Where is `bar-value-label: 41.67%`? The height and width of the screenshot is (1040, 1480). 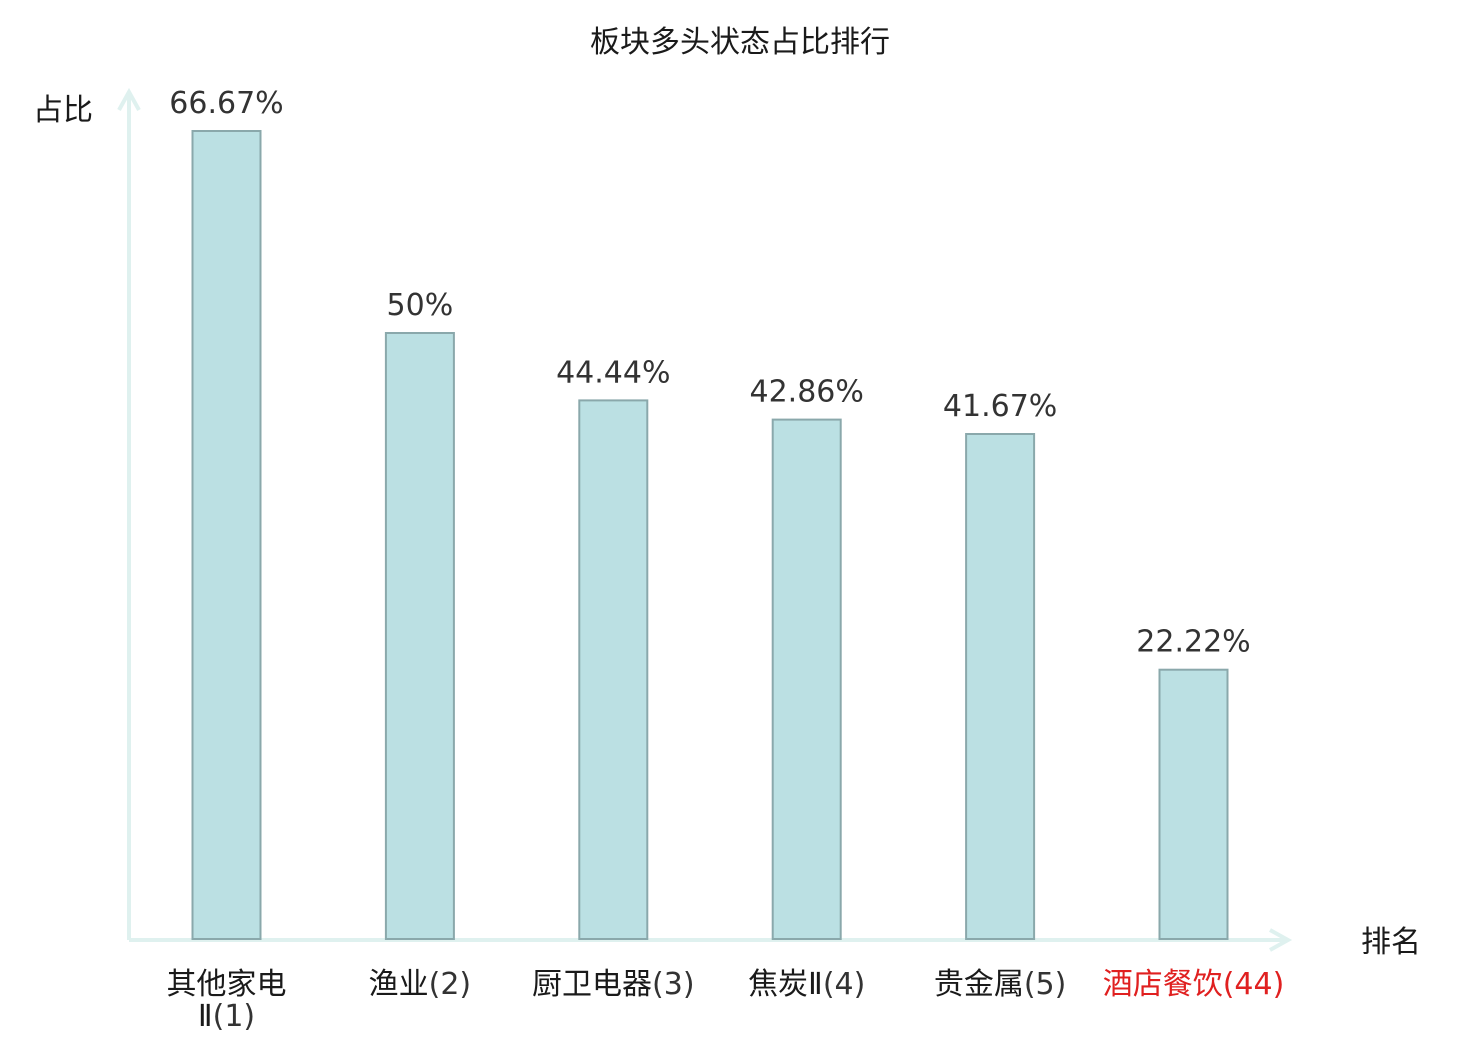
bar-value-label: 41.67% is located at coordinates (1000, 406).